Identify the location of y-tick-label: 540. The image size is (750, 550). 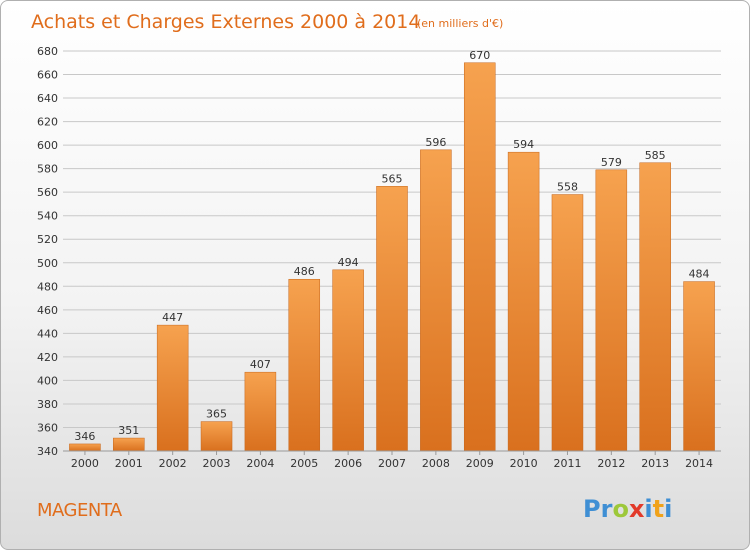
(47, 216).